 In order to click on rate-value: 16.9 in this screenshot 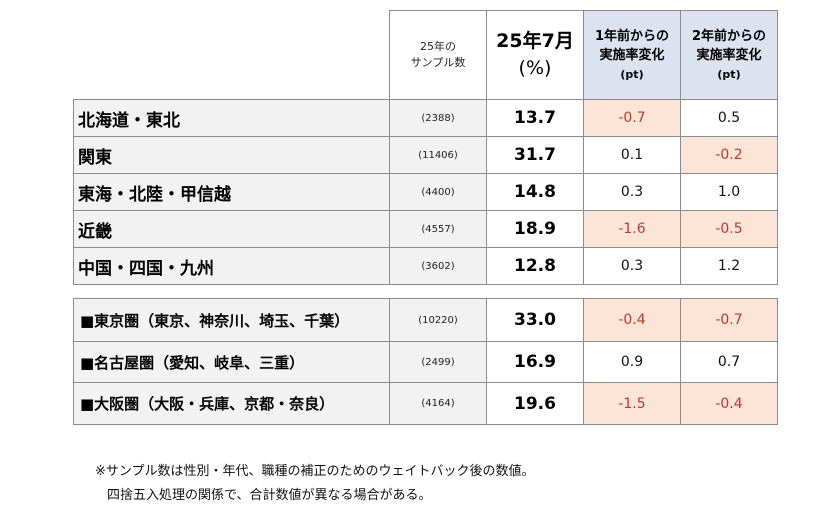, I will do `click(535, 362)`.